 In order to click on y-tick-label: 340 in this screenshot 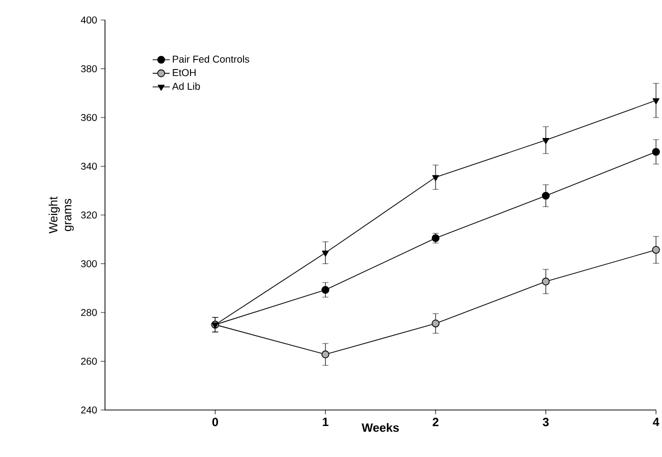, I will do `click(88, 166)`.